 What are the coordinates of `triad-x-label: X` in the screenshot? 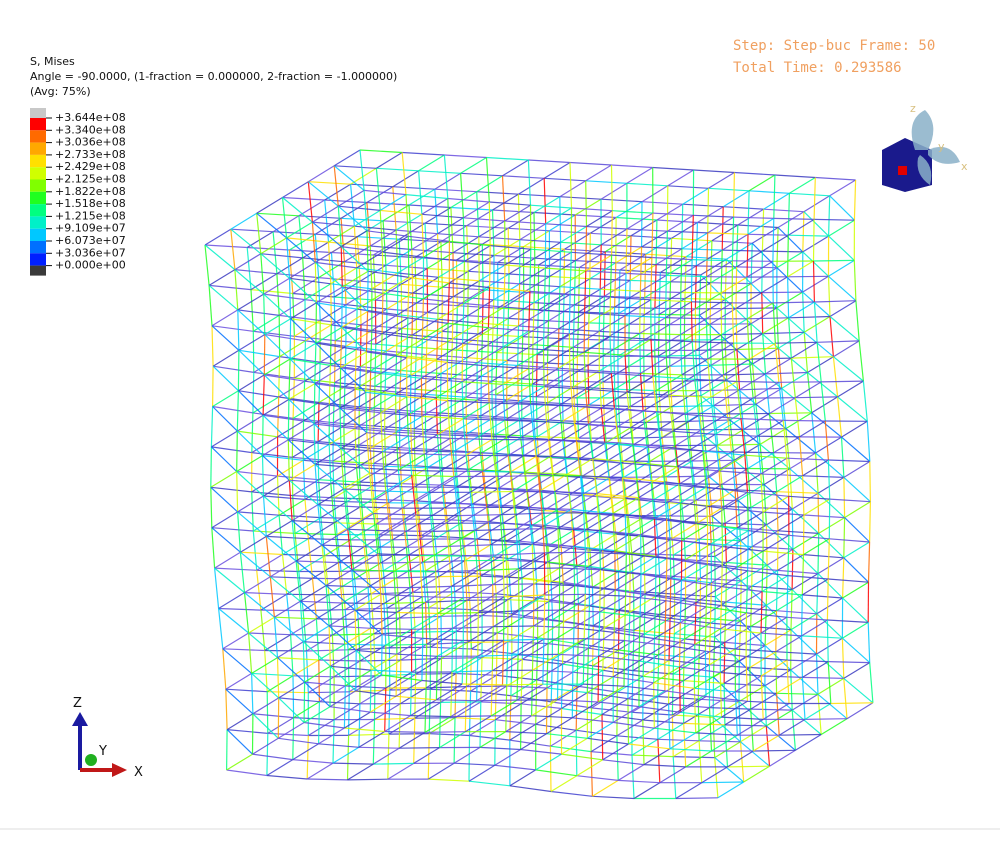 It's located at (138, 772).